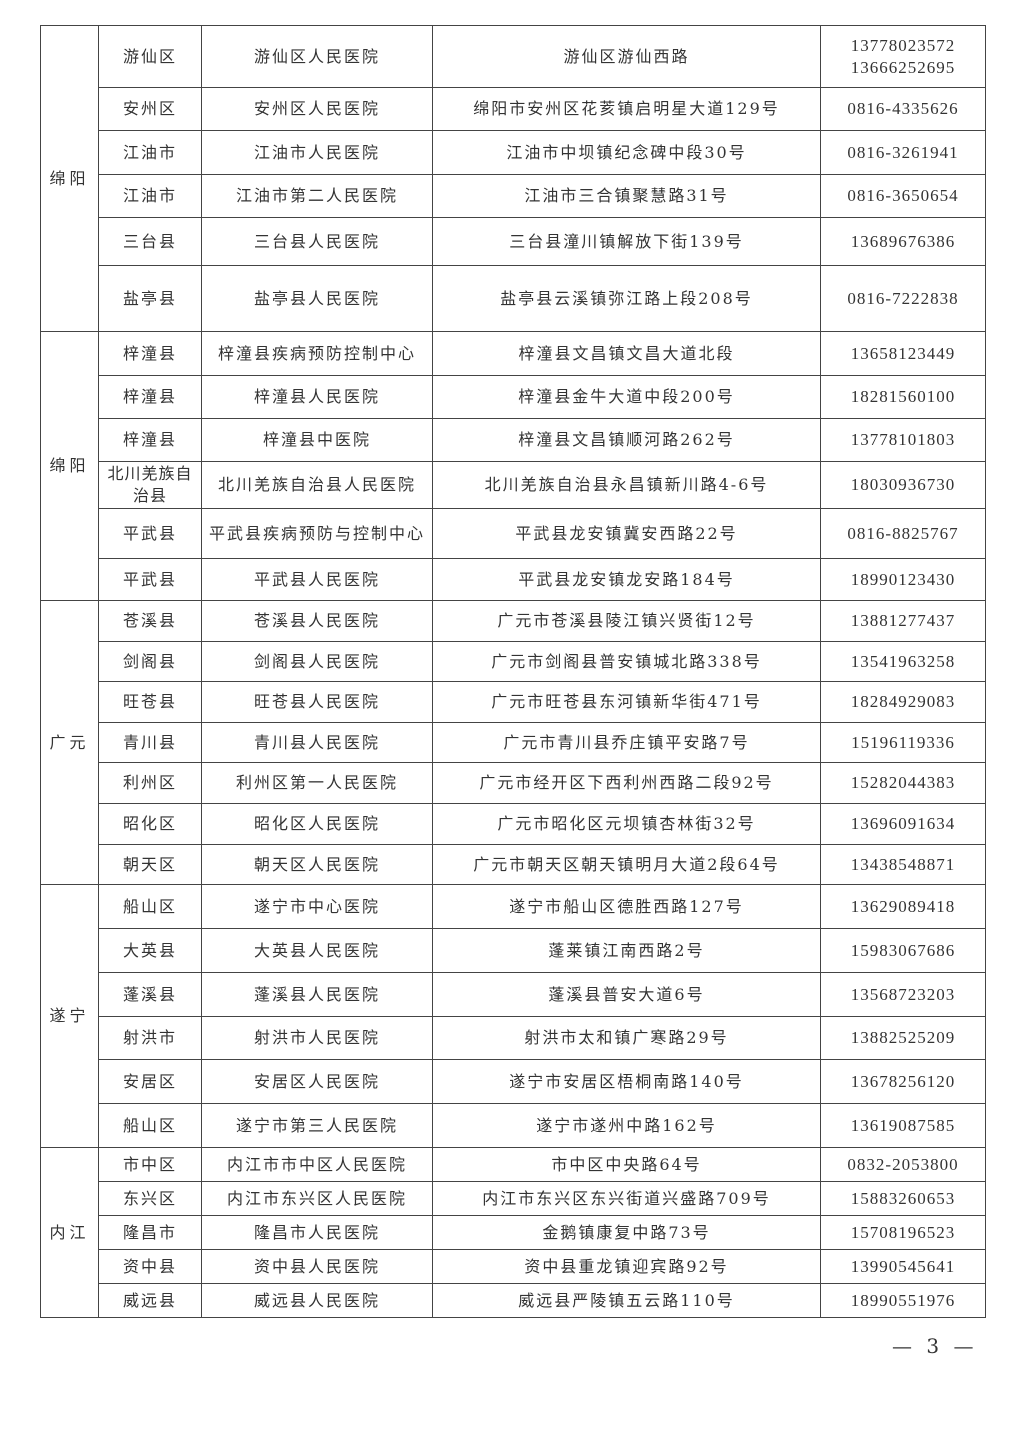 This screenshot has height=1448, width=1024. What do you see at coordinates (317, 906) in the screenshot?
I see `institution-cell: 遂宁市中心医院` at bounding box center [317, 906].